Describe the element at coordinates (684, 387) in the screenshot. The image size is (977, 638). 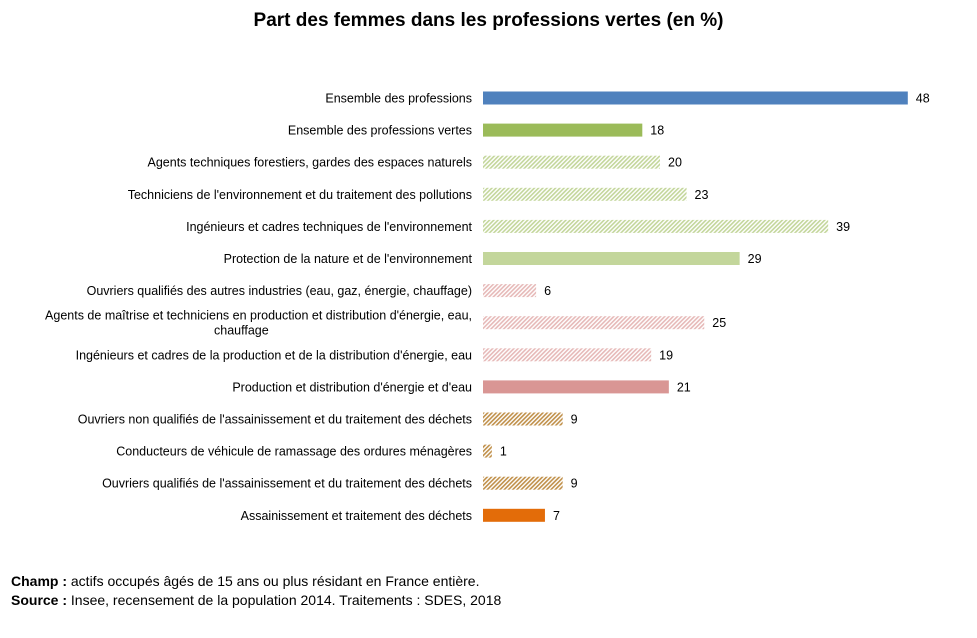
I see `value-label-9: 21` at that location.